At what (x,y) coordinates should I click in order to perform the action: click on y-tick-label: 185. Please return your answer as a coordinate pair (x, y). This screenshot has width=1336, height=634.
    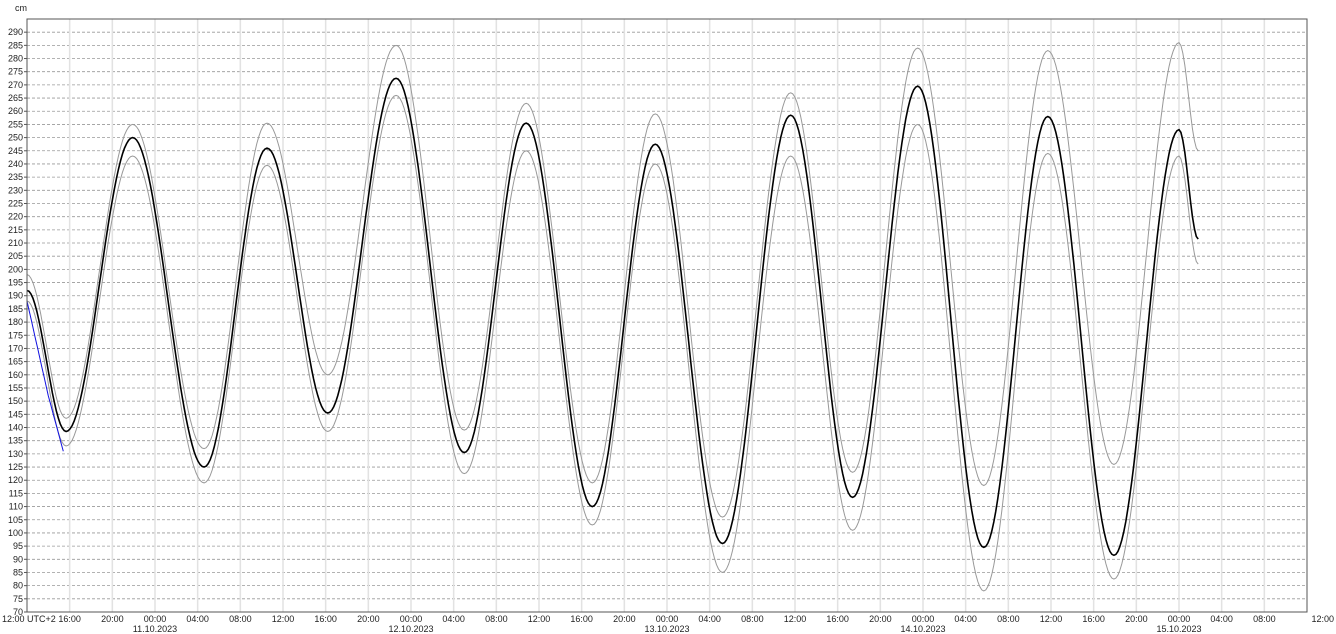
    Looking at the image, I should click on (15, 309).